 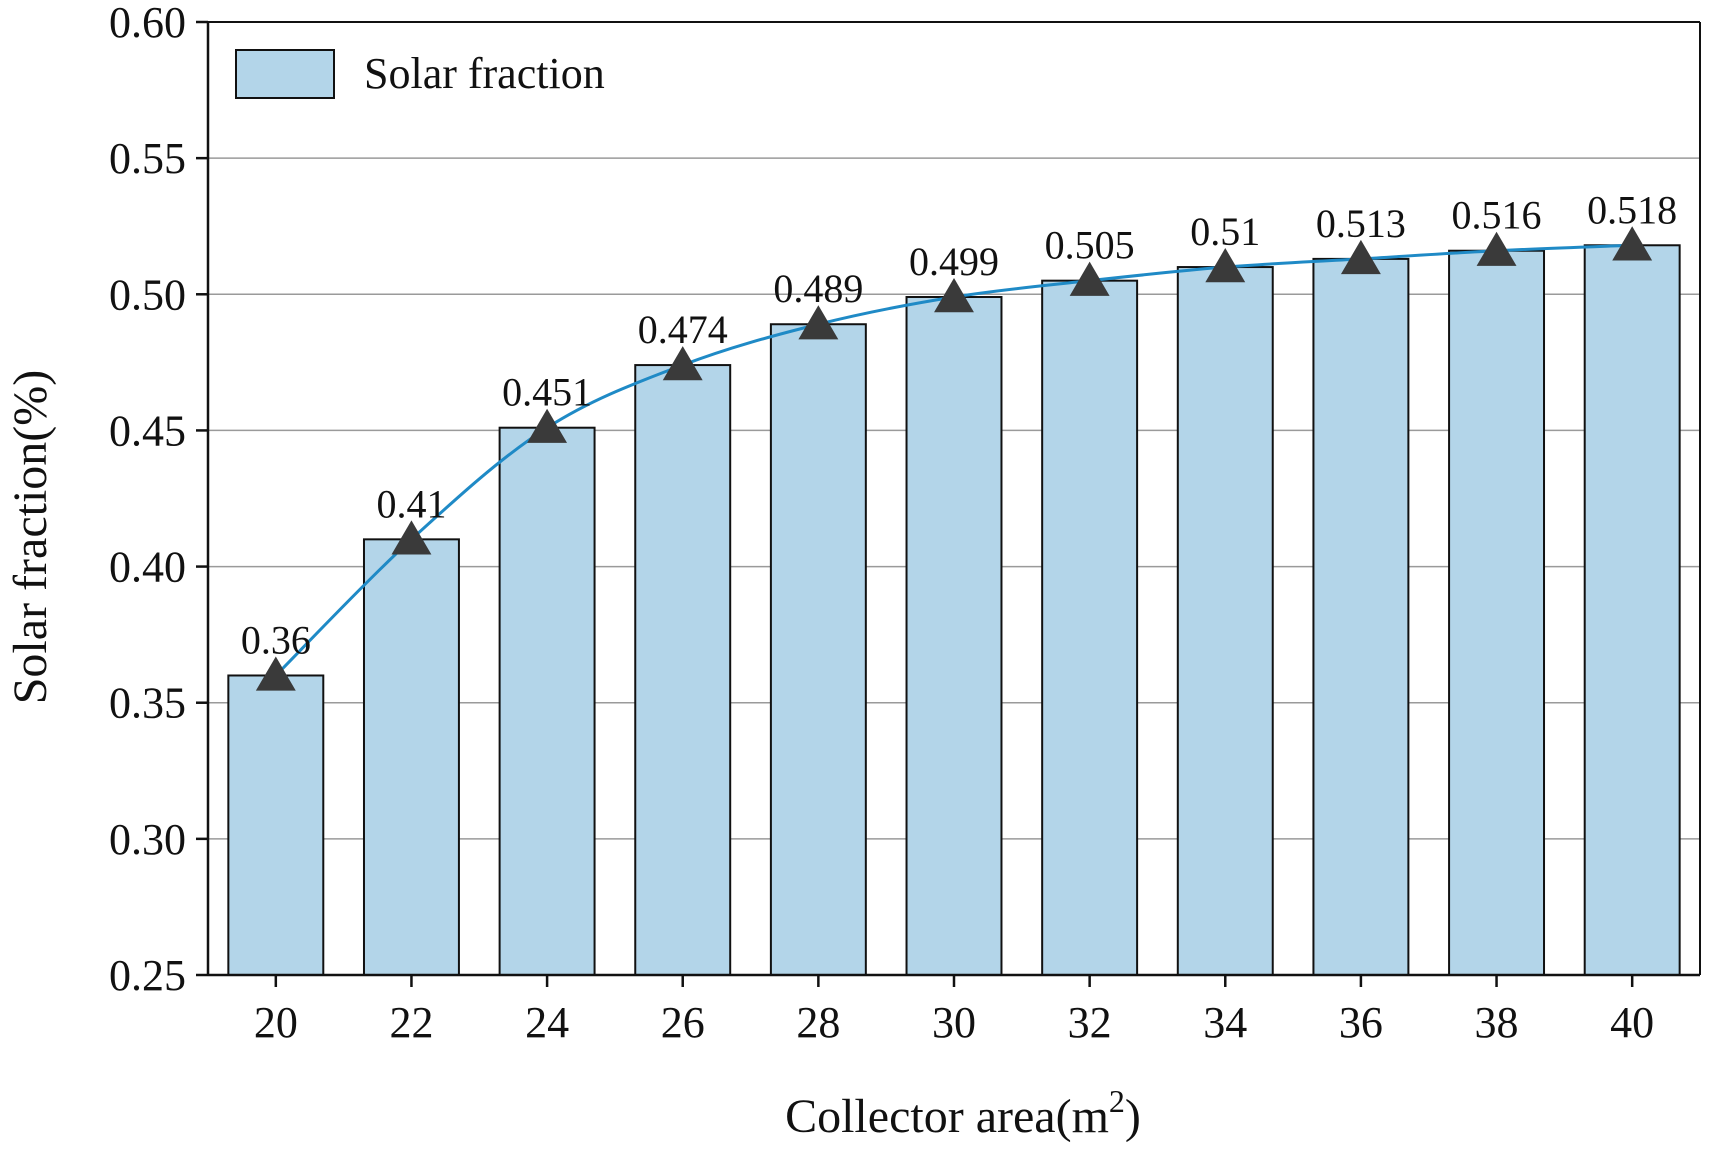 What do you see at coordinates (547, 392) in the screenshot?
I see `data-label-24: 0.451` at bounding box center [547, 392].